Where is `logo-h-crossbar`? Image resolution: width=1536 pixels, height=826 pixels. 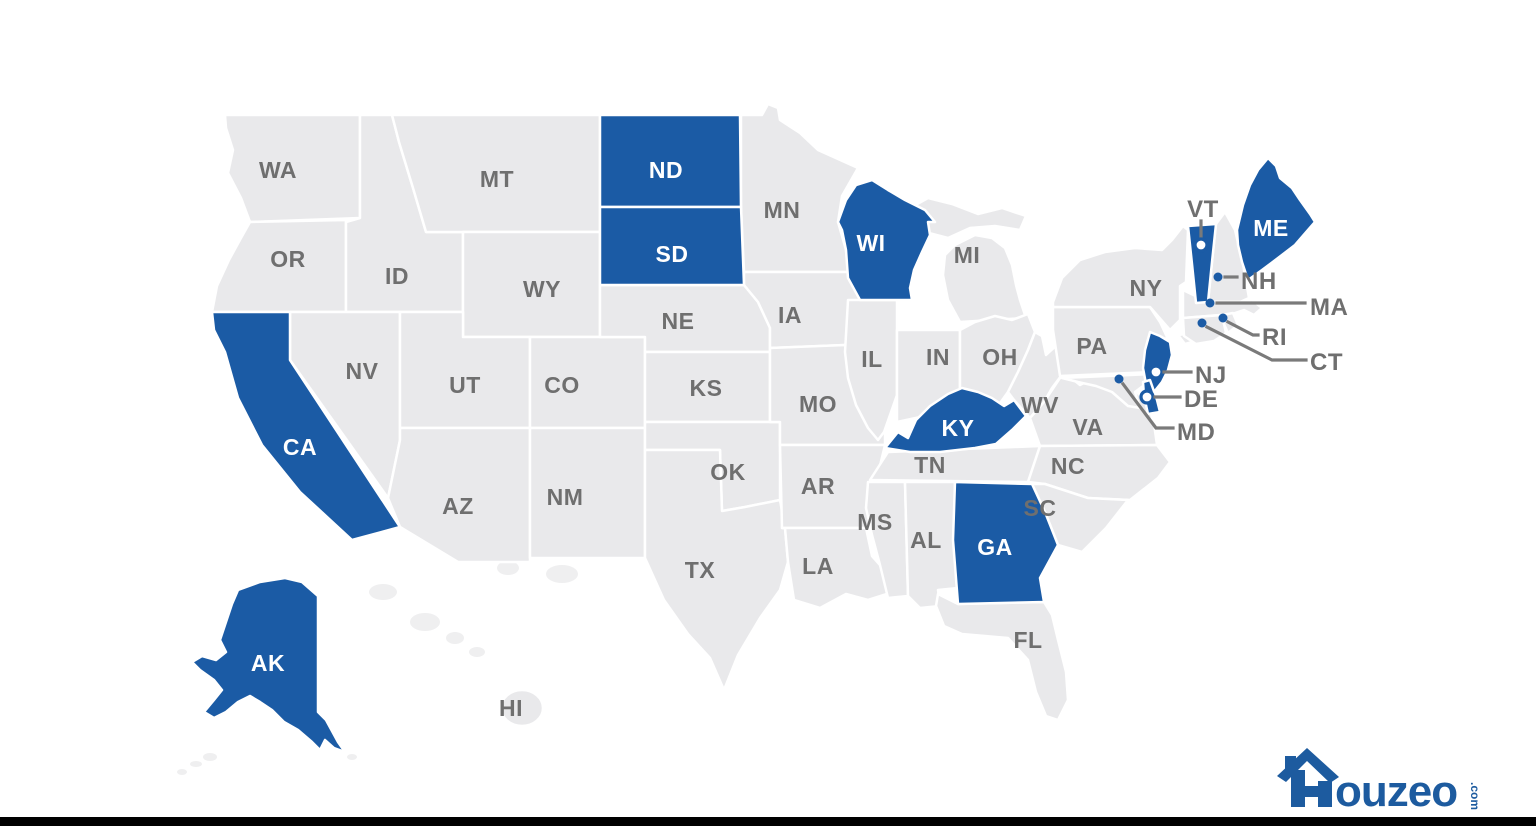
logo-h-crossbar is located at coordinates (1311, 791).